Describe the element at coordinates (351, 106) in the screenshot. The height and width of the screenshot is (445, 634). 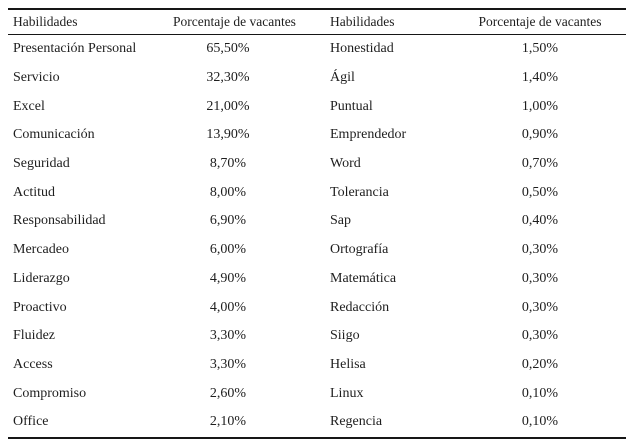
I see `skill-cell-right: Puntual` at that location.